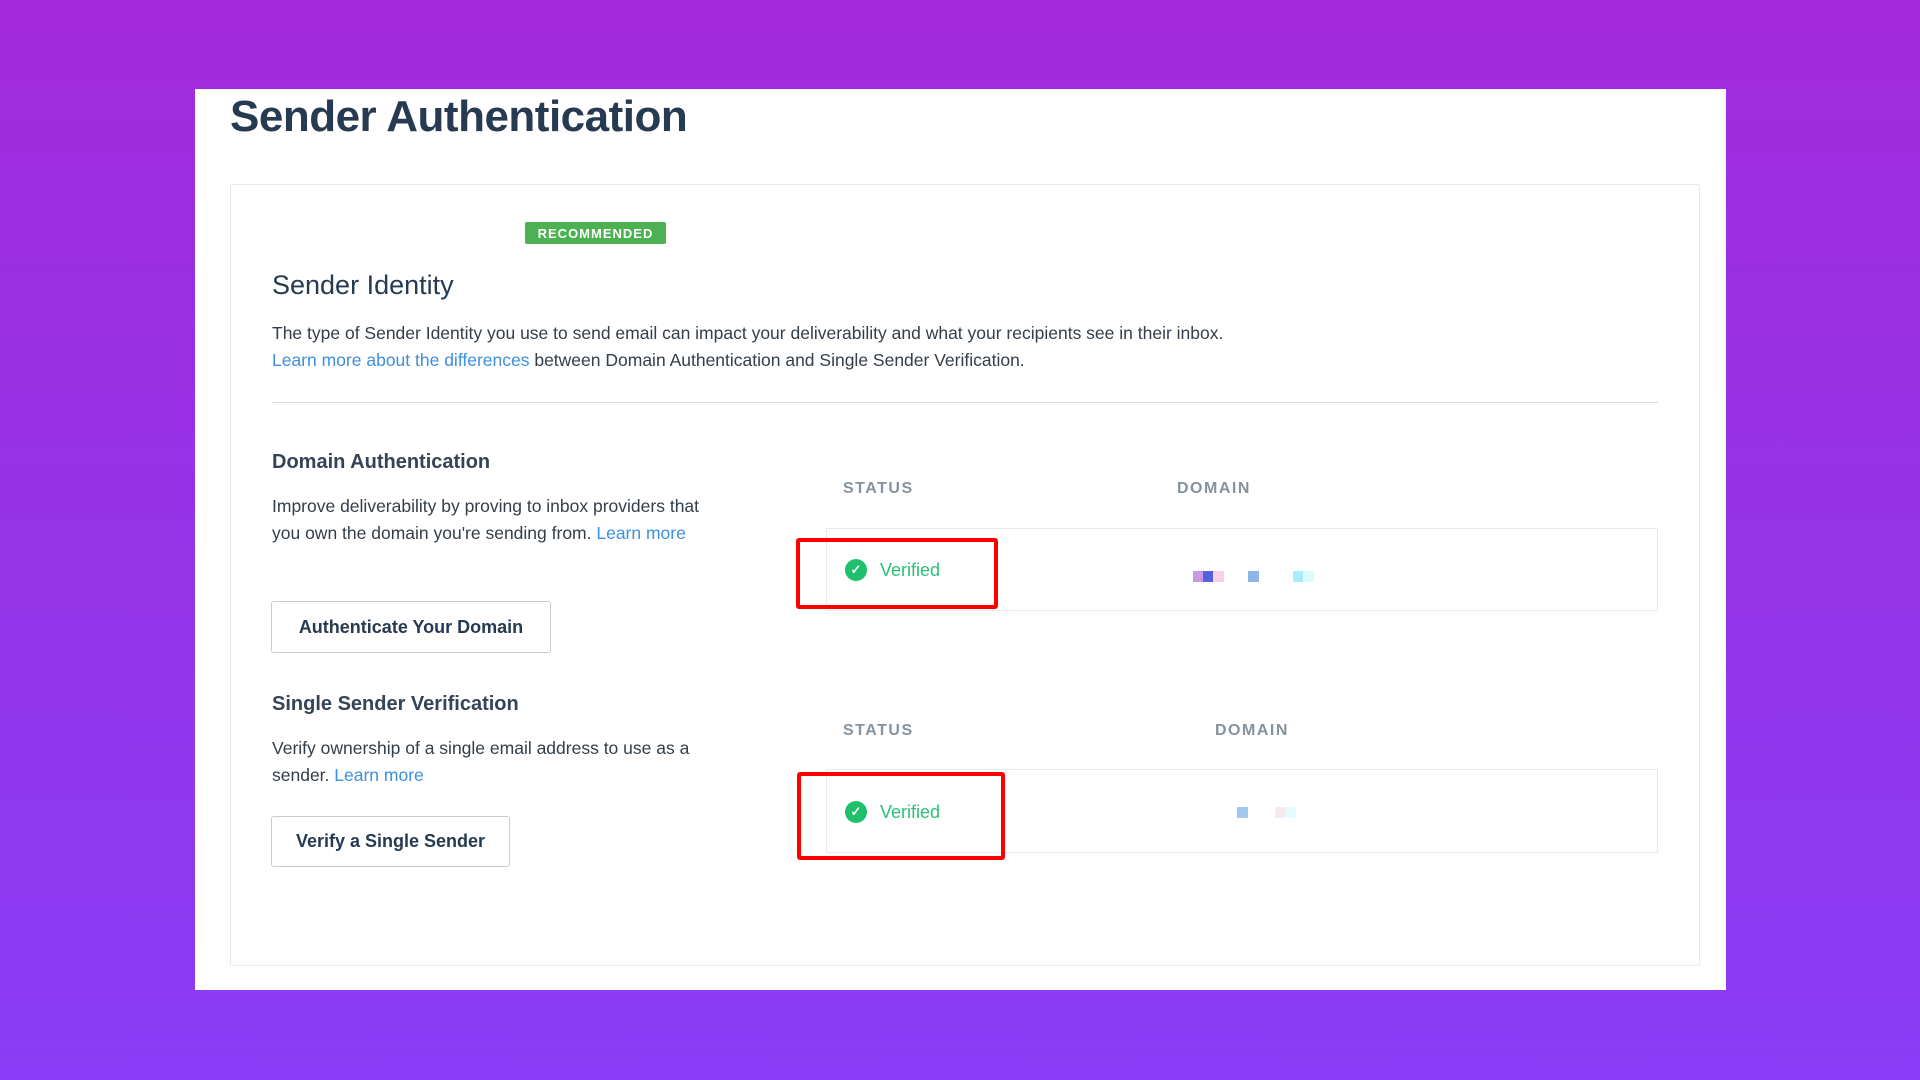  What do you see at coordinates (363, 285) in the screenshot?
I see `sender-identity-title: Sender Identity` at bounding box center [363, 285].